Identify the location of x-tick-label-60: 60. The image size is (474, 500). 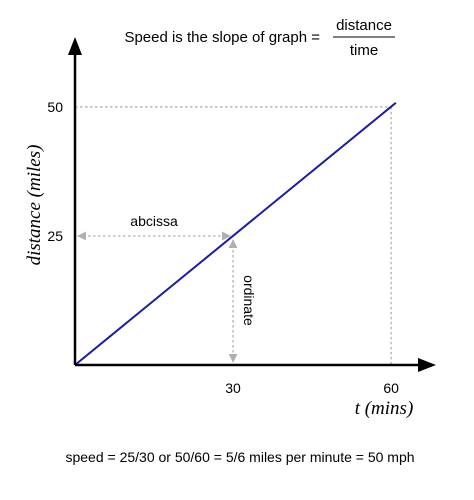
(391, 388).